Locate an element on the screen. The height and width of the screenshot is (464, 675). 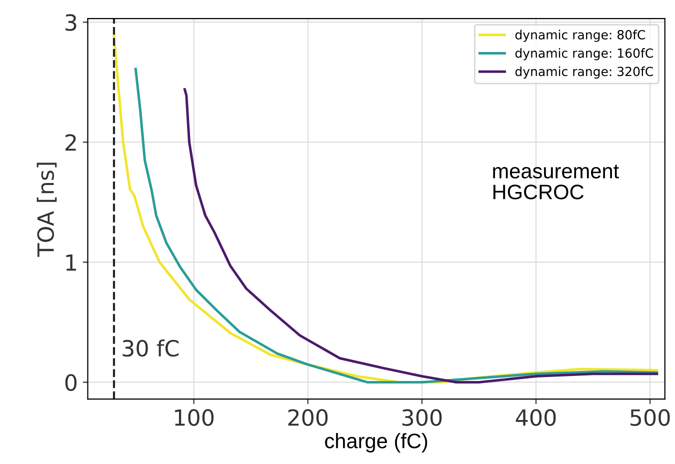
annotation: measurement HGCROC is located at coordinates (556, 182).